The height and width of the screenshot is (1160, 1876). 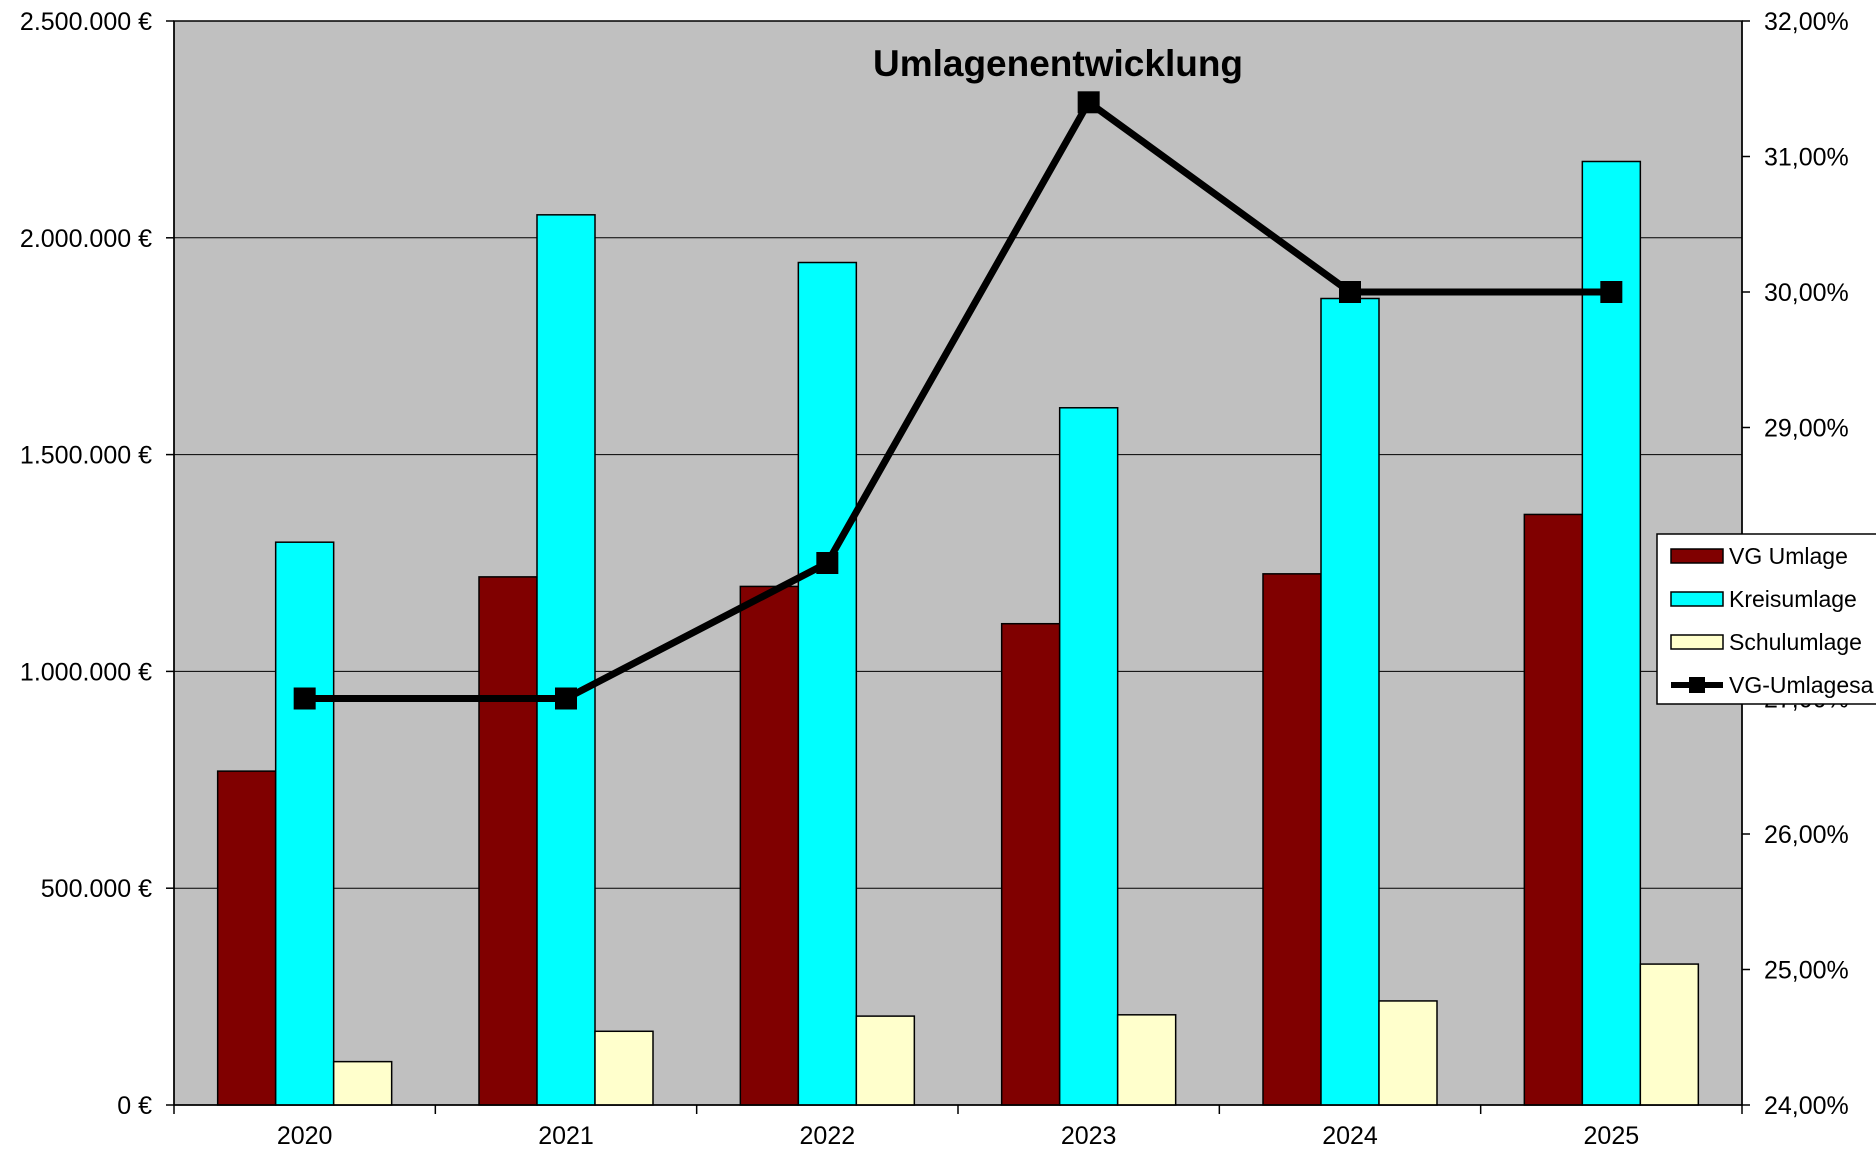 I want to click on x-tick-label: 2023, so click(x=1089, y=1136).